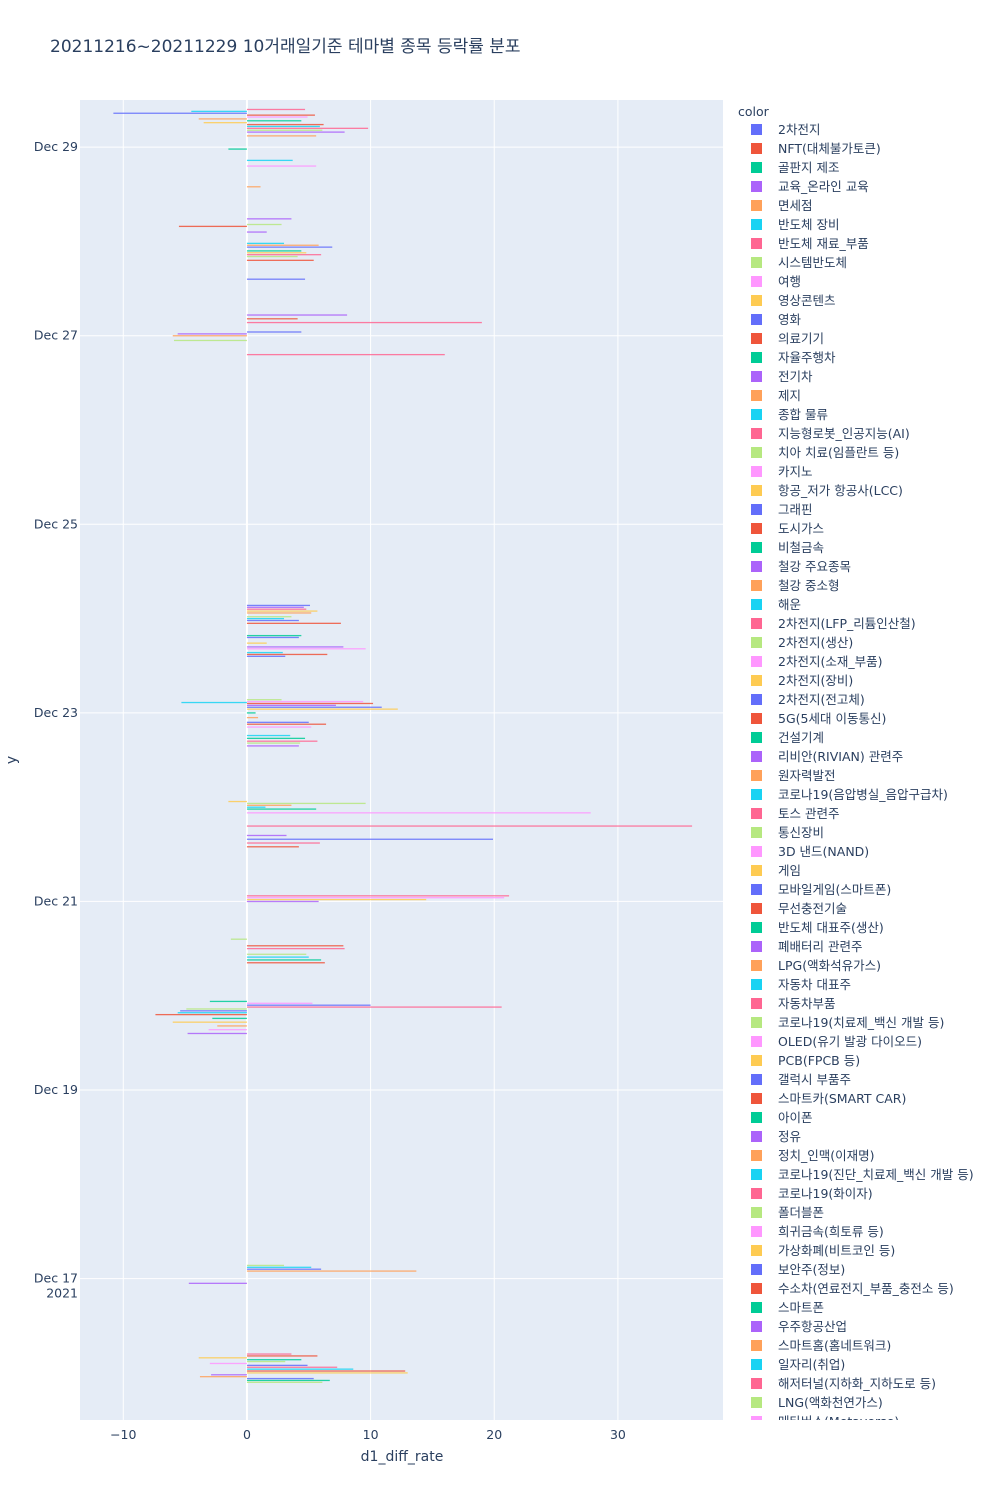 This screenshot has width=1000, height=1500. I want to click on legend-item: 원자력발전, so click(869, 775).